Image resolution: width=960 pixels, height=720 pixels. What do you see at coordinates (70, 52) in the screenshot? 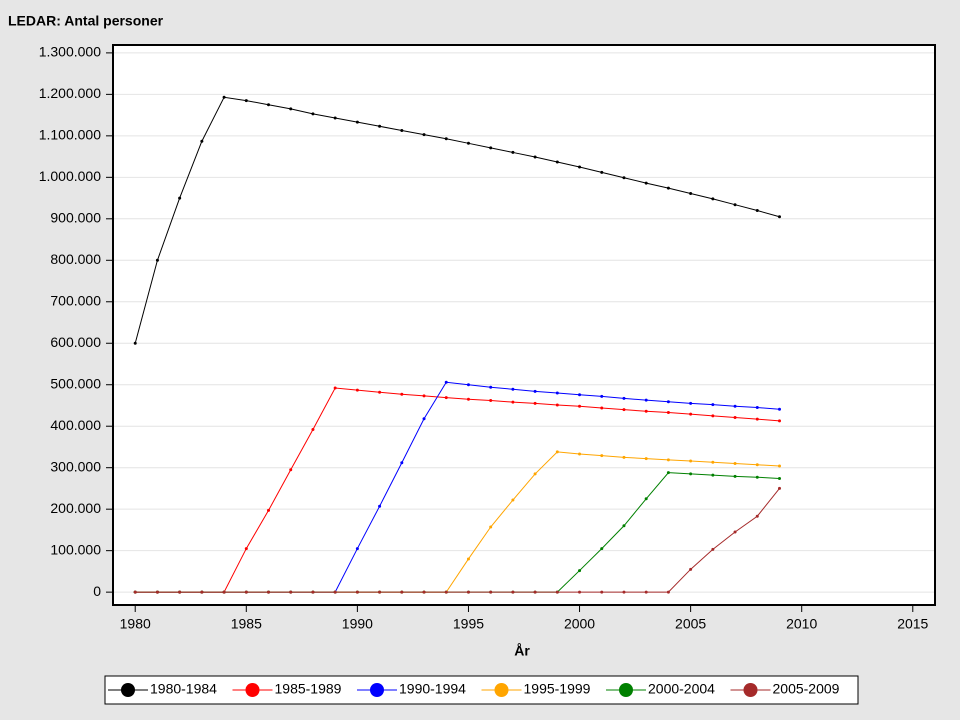
I see `y-tick-label: 1.300.000` at bounding box center [70, 52].